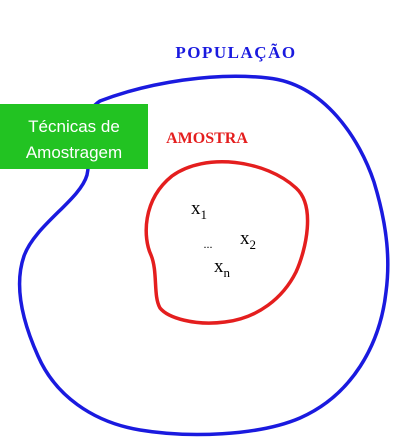 Image resolution: width=416 pixels, height=439 pixels. Describe the element at coordinates (204, 214) in the screenshot. I see `element-x1-sub: 1` at that location.